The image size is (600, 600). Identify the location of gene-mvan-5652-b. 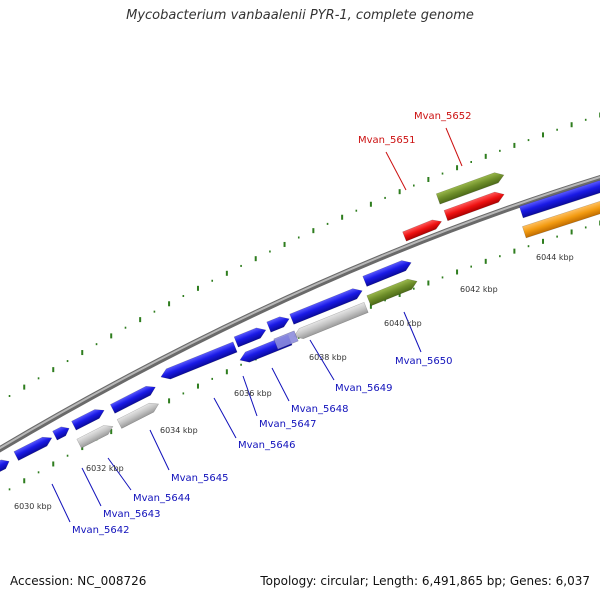
(470, 187).